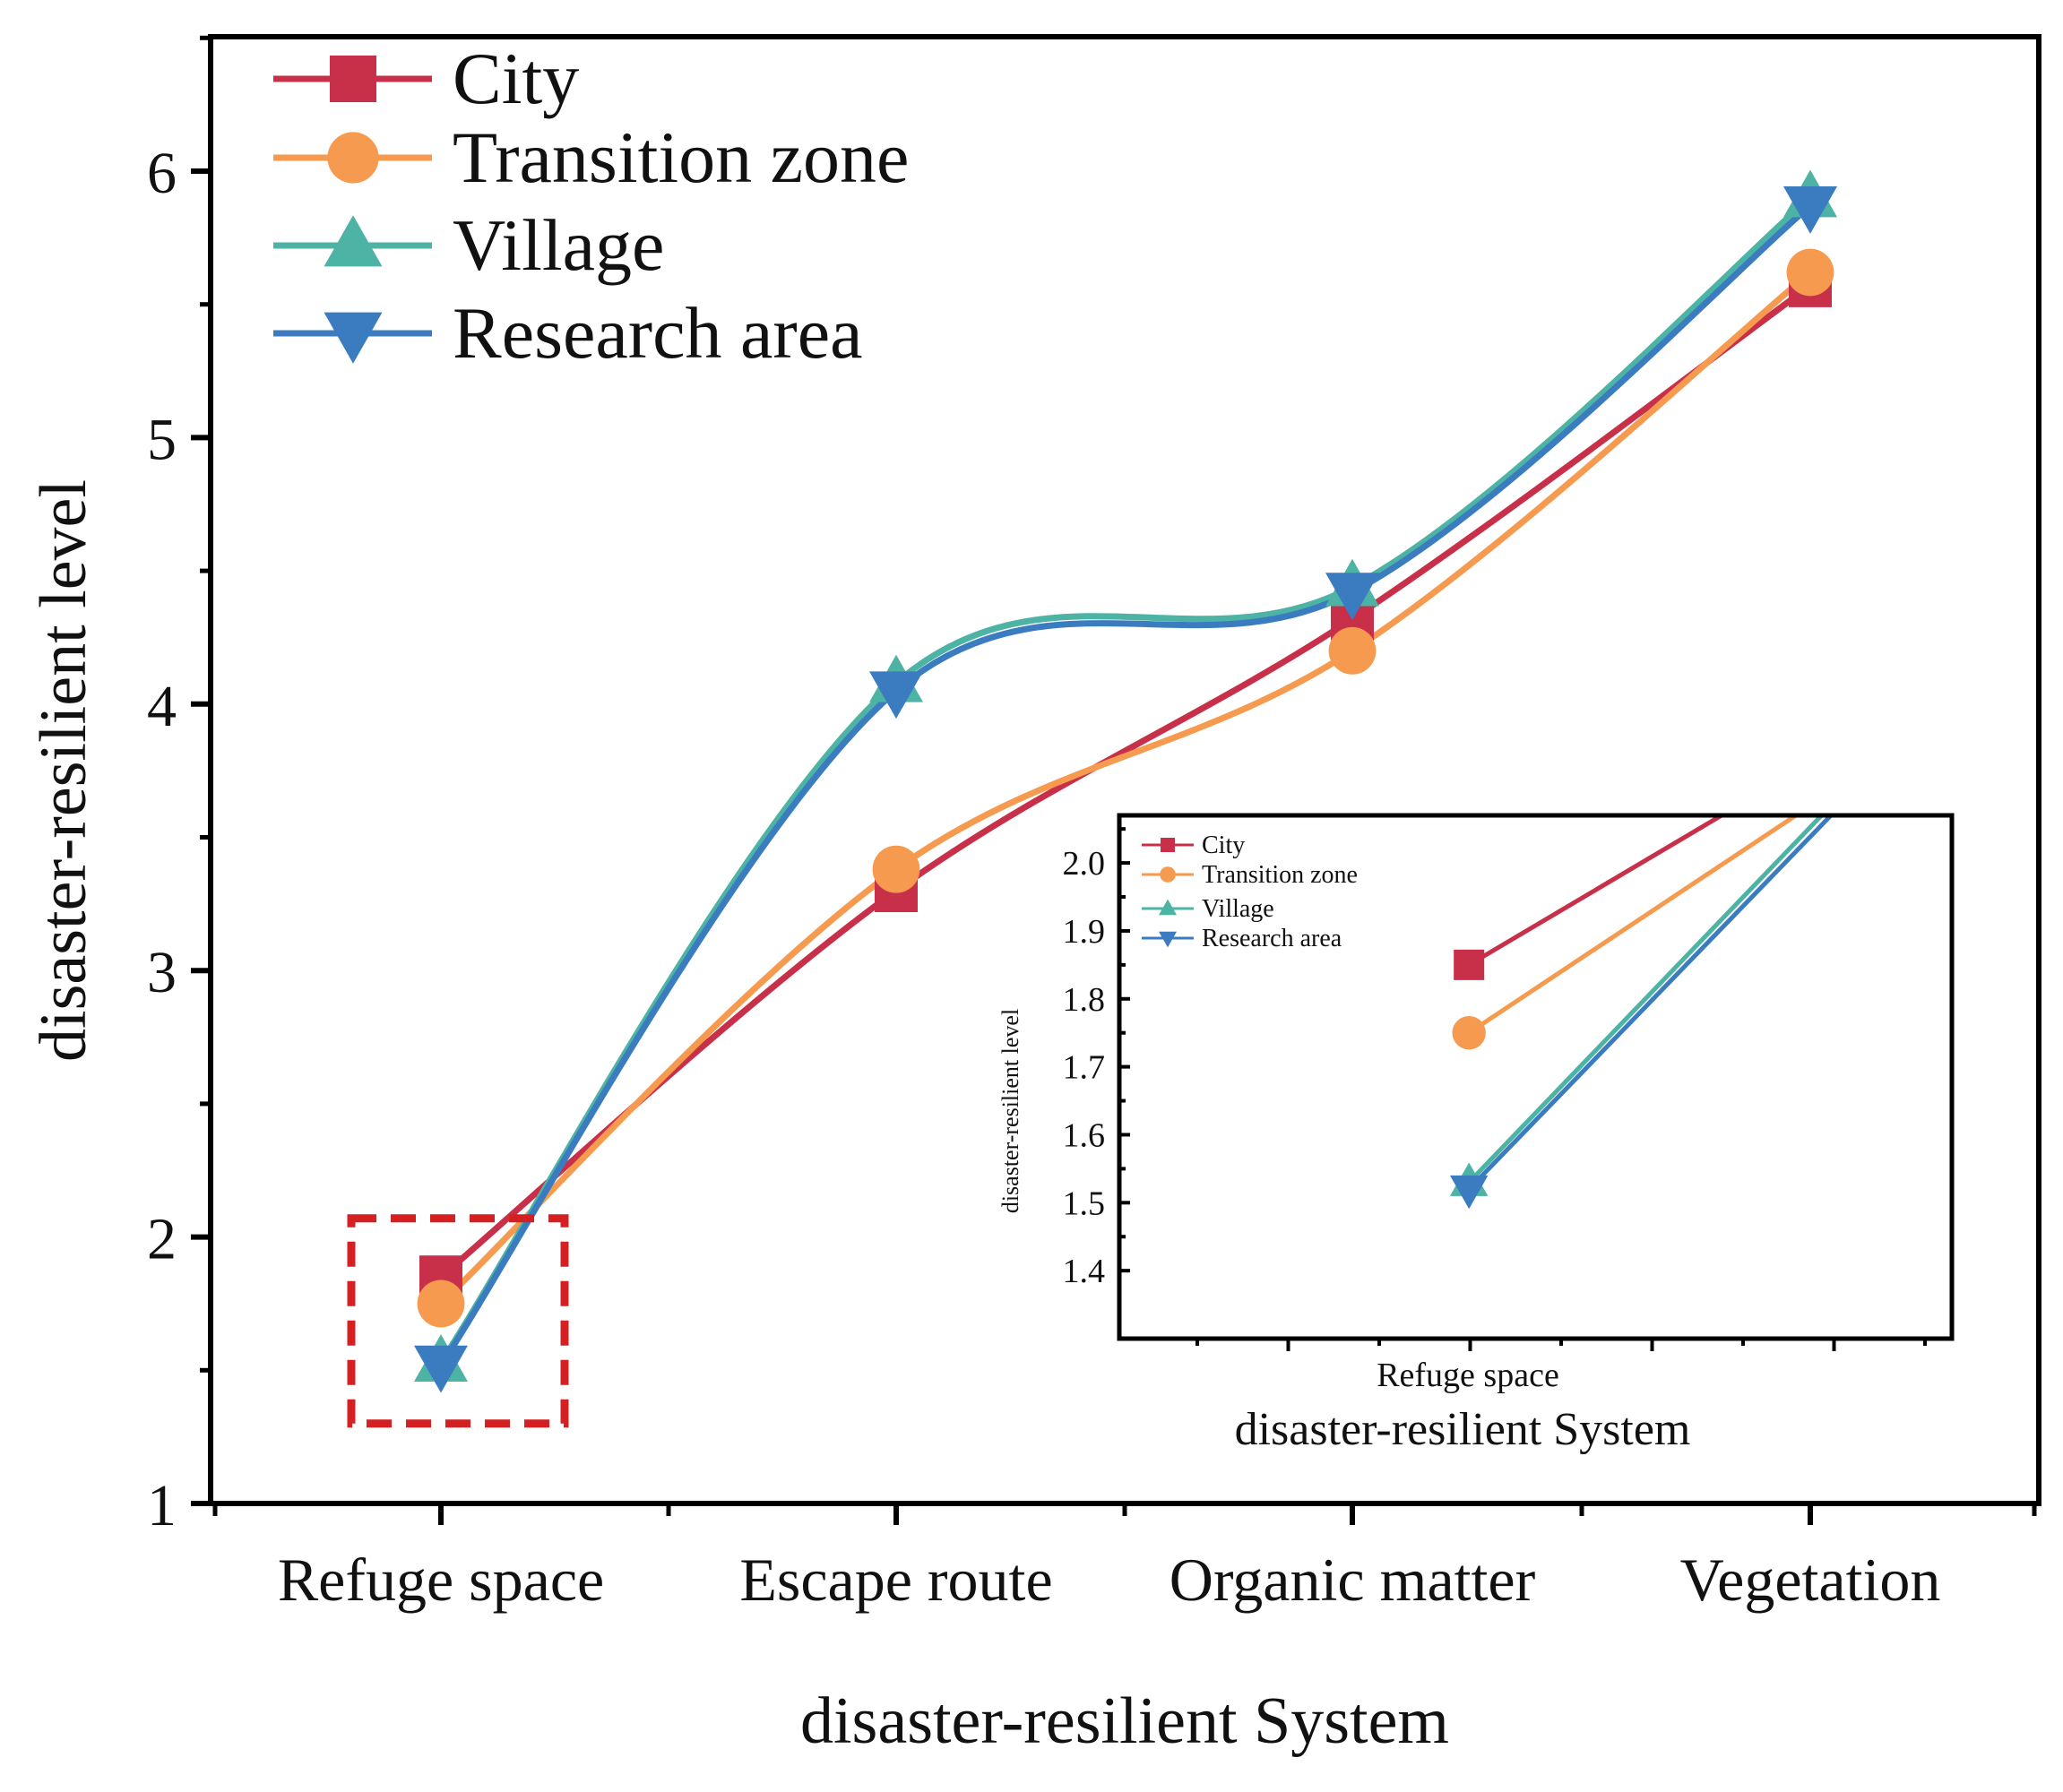  Describe the element at coordinates (558, 245) in the screenshot. I see `legend-label: Village` at that location.